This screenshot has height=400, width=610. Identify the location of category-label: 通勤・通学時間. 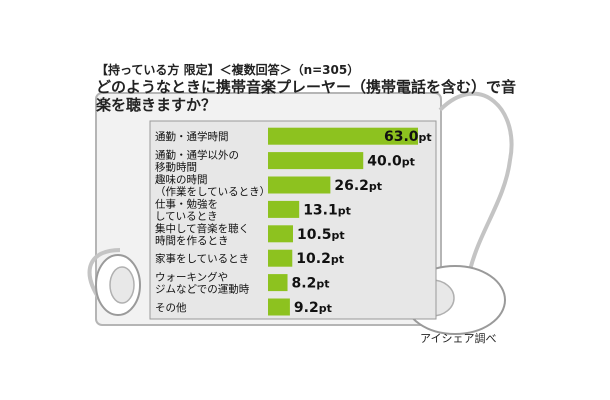
(192, 136).